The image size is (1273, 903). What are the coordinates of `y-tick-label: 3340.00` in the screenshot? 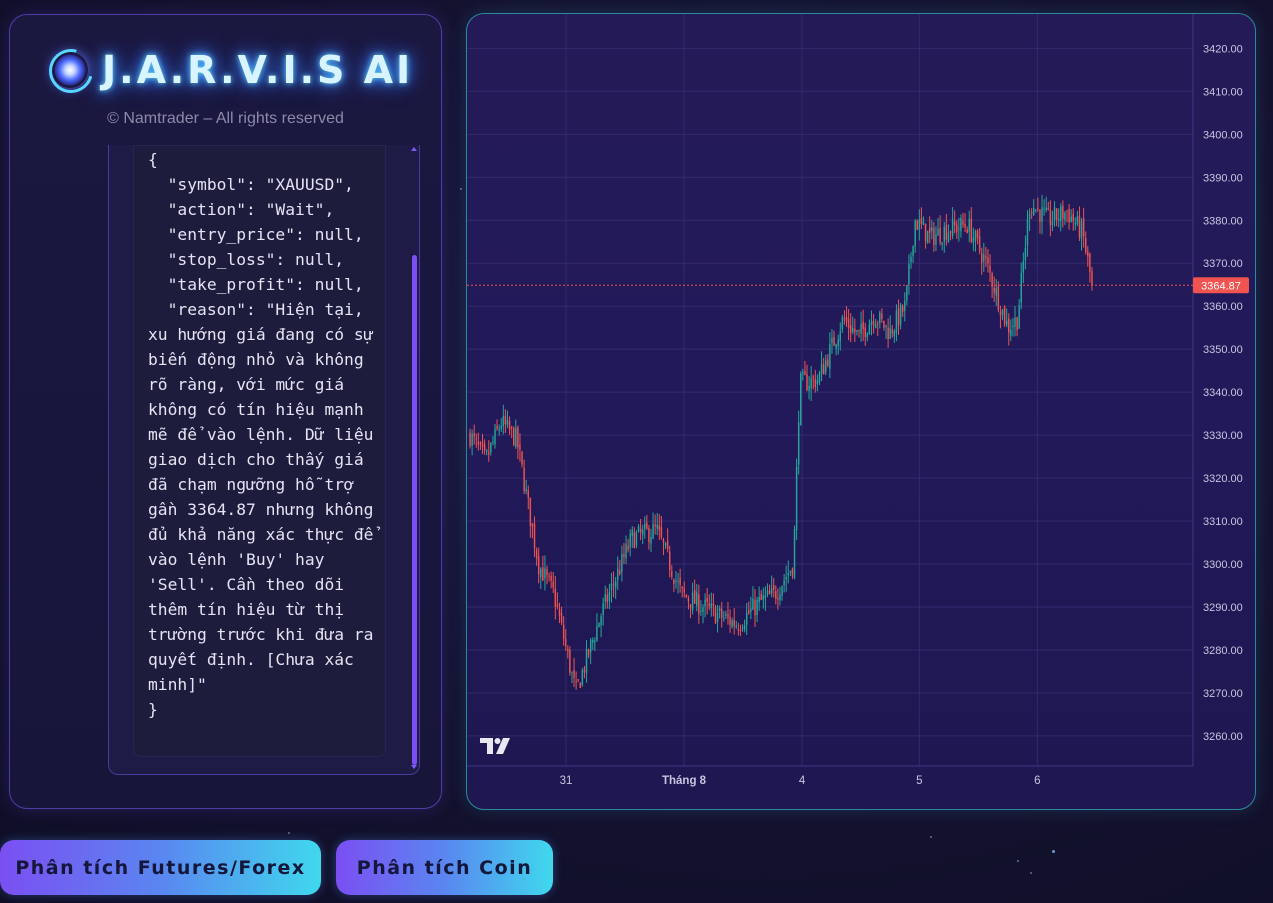 It's located at (1223, 393).